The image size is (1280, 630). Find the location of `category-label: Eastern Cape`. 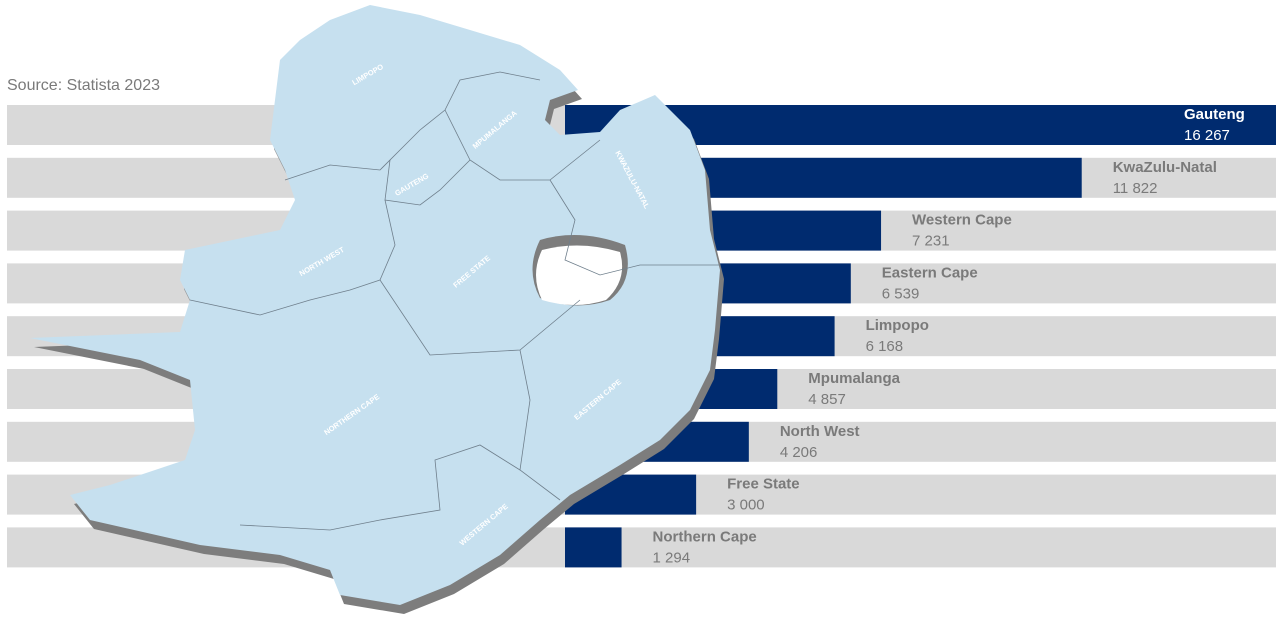

category-label: Eastern Cape is located at coordinates (930, 272).